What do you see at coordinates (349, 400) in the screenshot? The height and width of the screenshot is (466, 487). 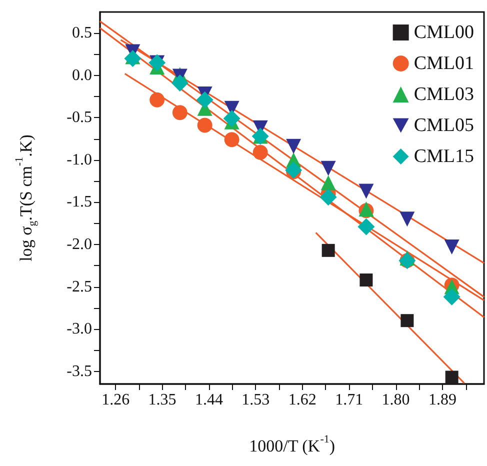 I see `x-tick-label: 1.71` at bounding box center [349, 400].